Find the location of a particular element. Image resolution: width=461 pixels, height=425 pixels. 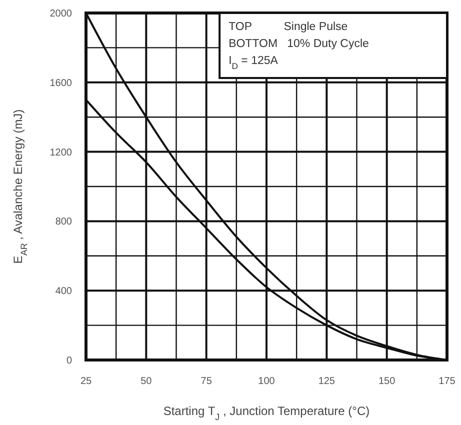

y-tick-label: 1200 is located at coordinates (61, 152).